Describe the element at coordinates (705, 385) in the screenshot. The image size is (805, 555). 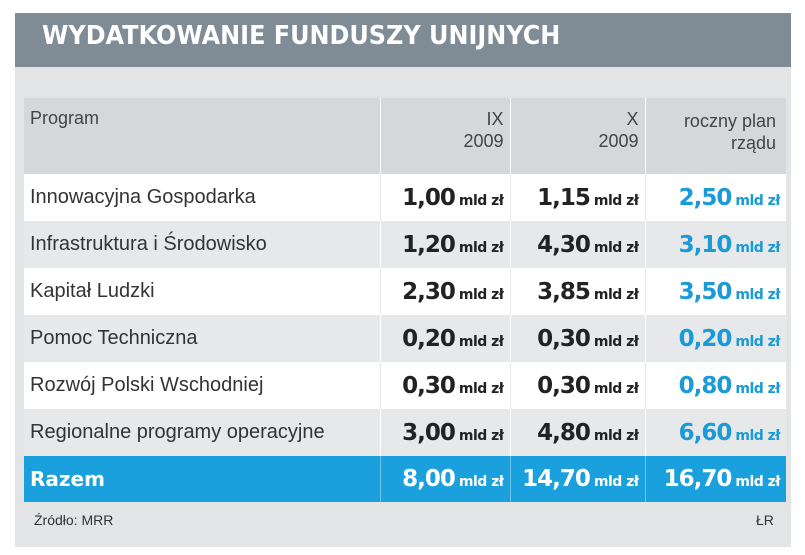
I see `plan-value: 0,80` at that location.